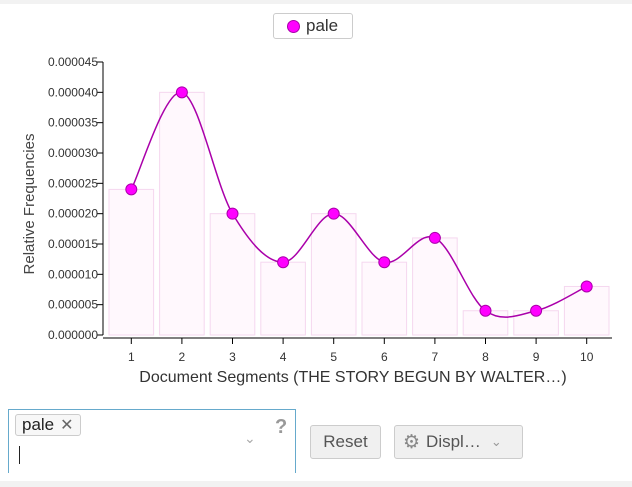 Image resolution: width=632 pixels, height=487 pixels. What do you see at coordinates (232, 357) in the screenshot?
I see `x-tick-label: 3` at bounding box center [232, 357].